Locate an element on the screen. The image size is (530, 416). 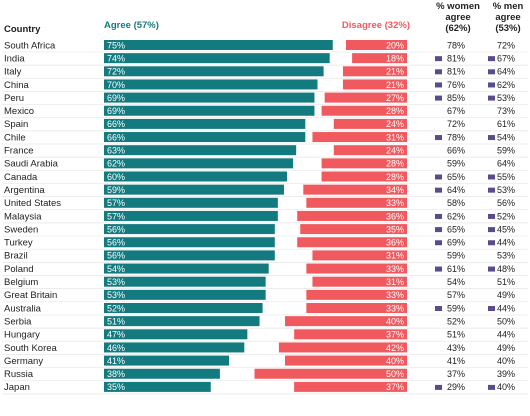
men-agree-value: 72% is located at coordinates (506, 45).